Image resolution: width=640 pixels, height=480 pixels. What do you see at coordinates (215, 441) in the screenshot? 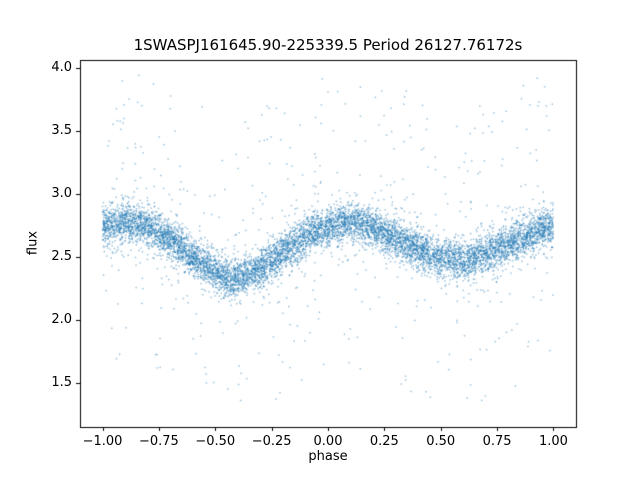
I see `x-tick-label: −0.50` at bounding box center [215, 441].